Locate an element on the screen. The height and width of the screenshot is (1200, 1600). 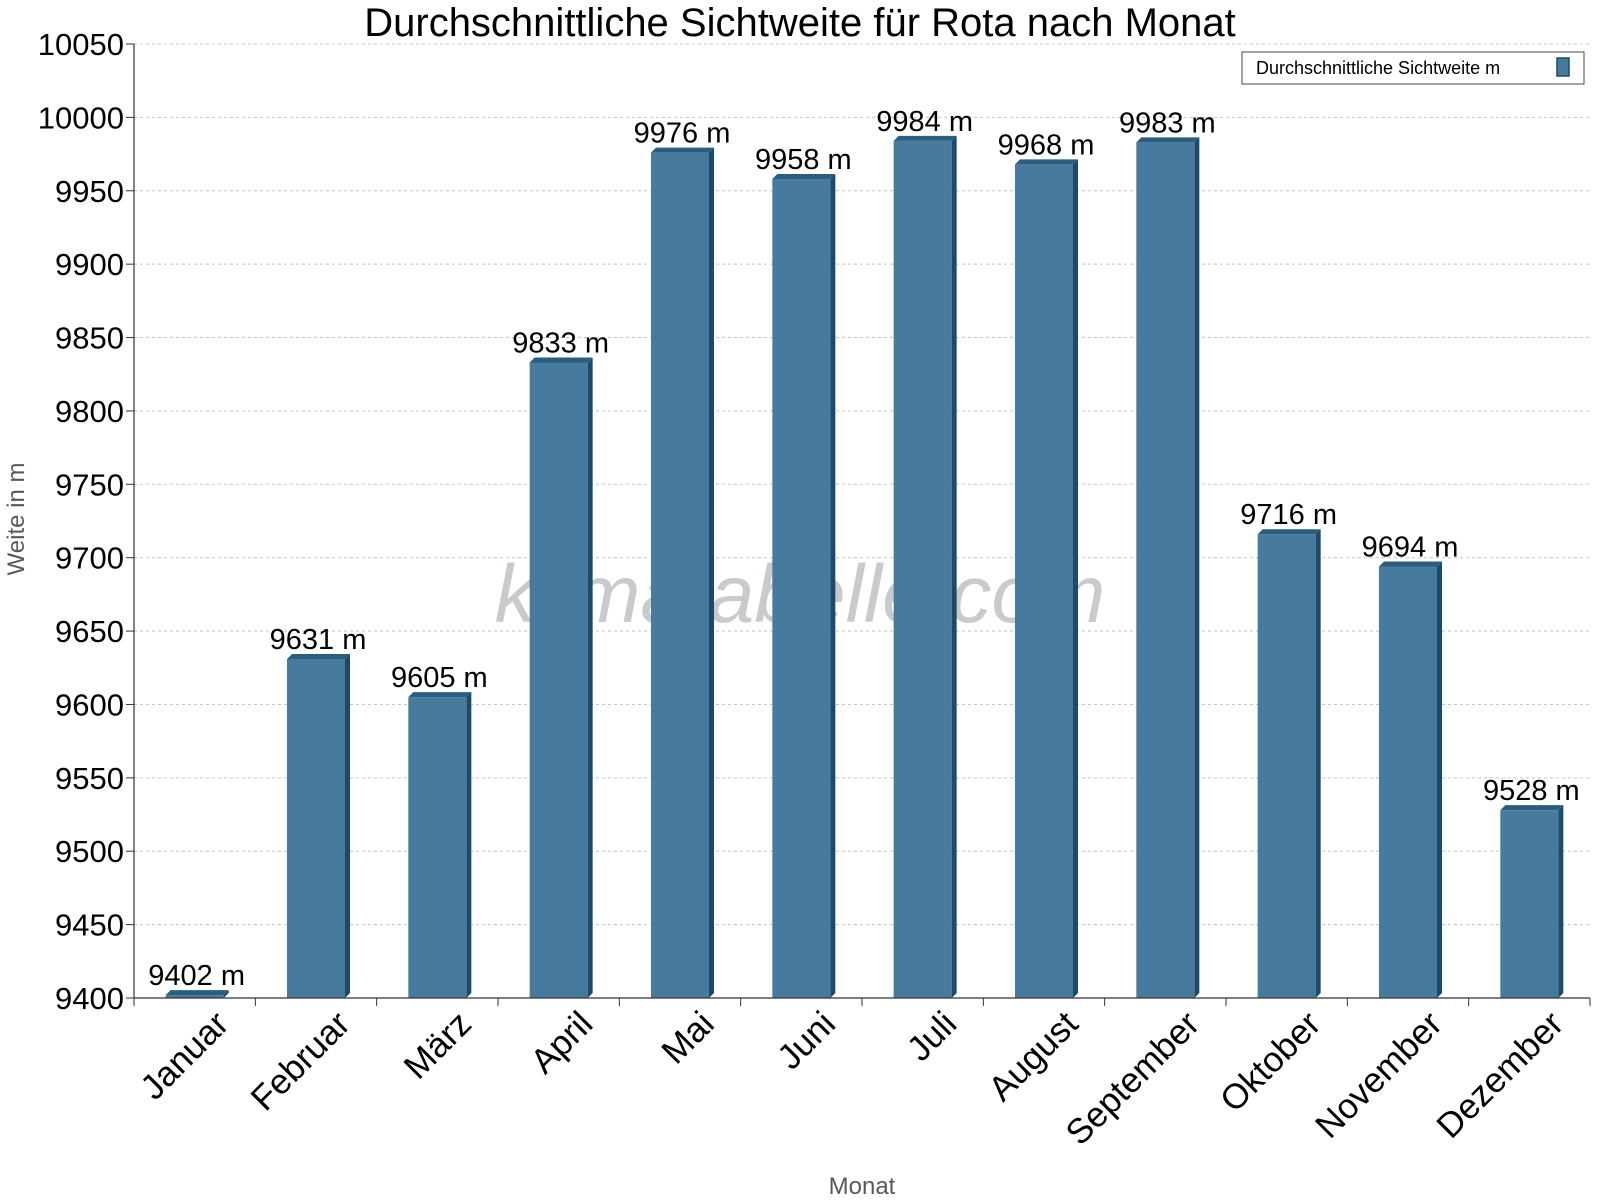
bar-value-label: 9402 m is located at coordinates (196, 976).